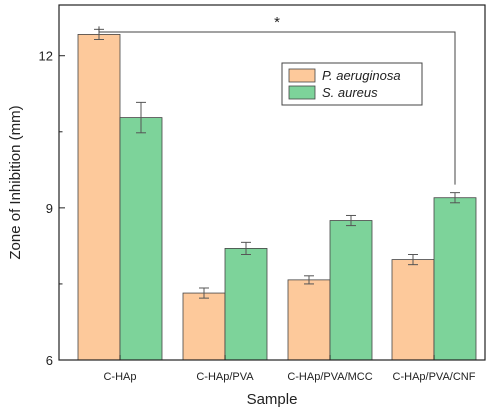  What do you see at coordinates (15, 182) in the screenshot?
I see `y-axis-title: Zone of Inhibition (mm)` at bounding box center [15, 182].